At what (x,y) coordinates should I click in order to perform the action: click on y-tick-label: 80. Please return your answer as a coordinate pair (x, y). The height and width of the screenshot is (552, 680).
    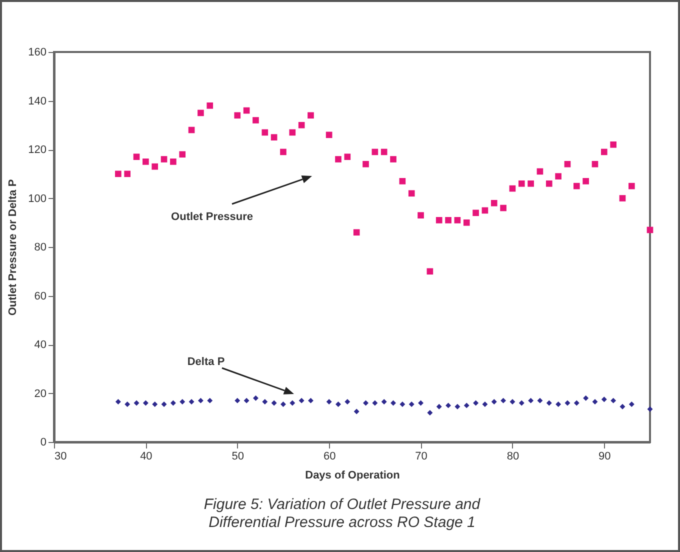
    Looking at the image, I should click on (40, 248).